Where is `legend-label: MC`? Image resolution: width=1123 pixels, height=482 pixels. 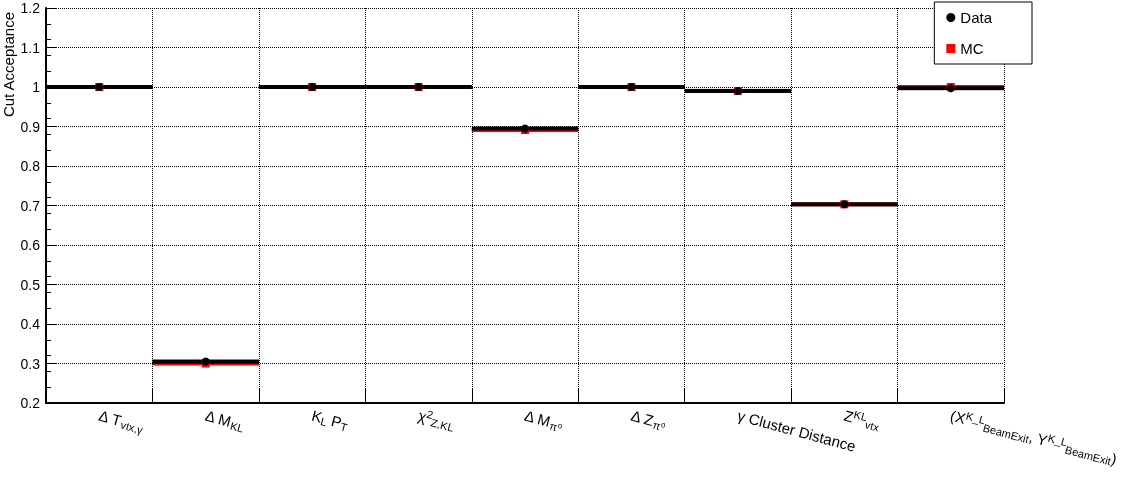
legend-label: MC is located at coordinates (972, 48).